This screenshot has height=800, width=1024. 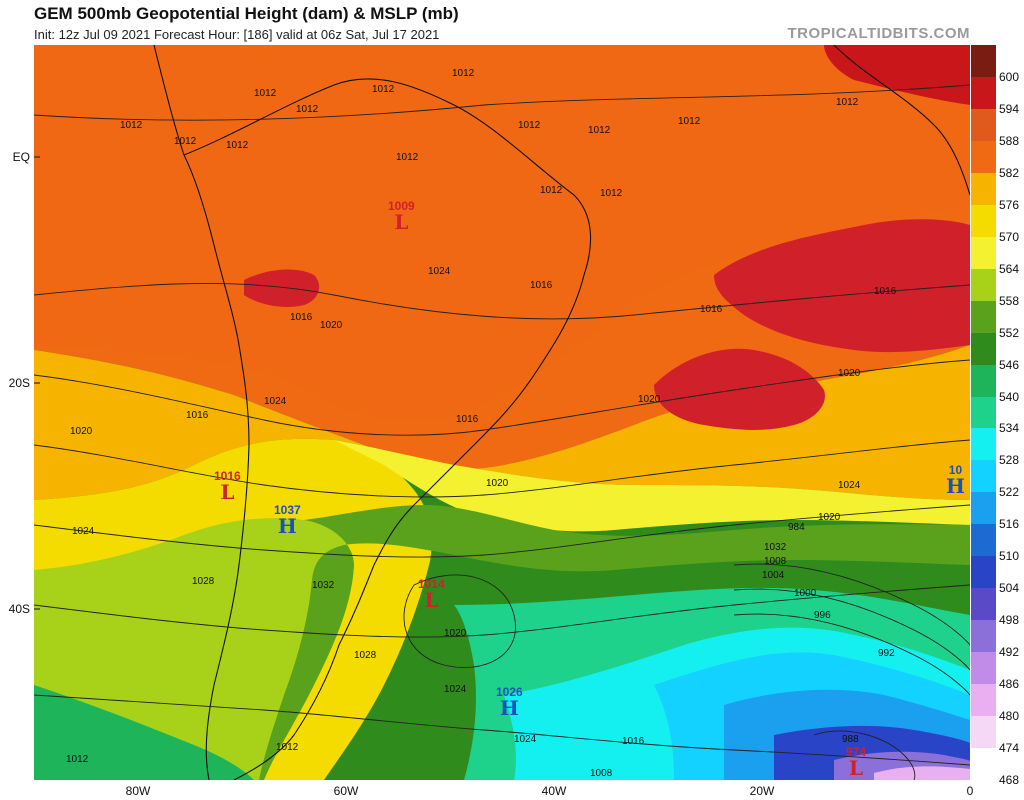 What do you see at coordinates (431, 584) in the screenshot?
I see `pressure-center-value: 1014` at bounding box center [431, 584].